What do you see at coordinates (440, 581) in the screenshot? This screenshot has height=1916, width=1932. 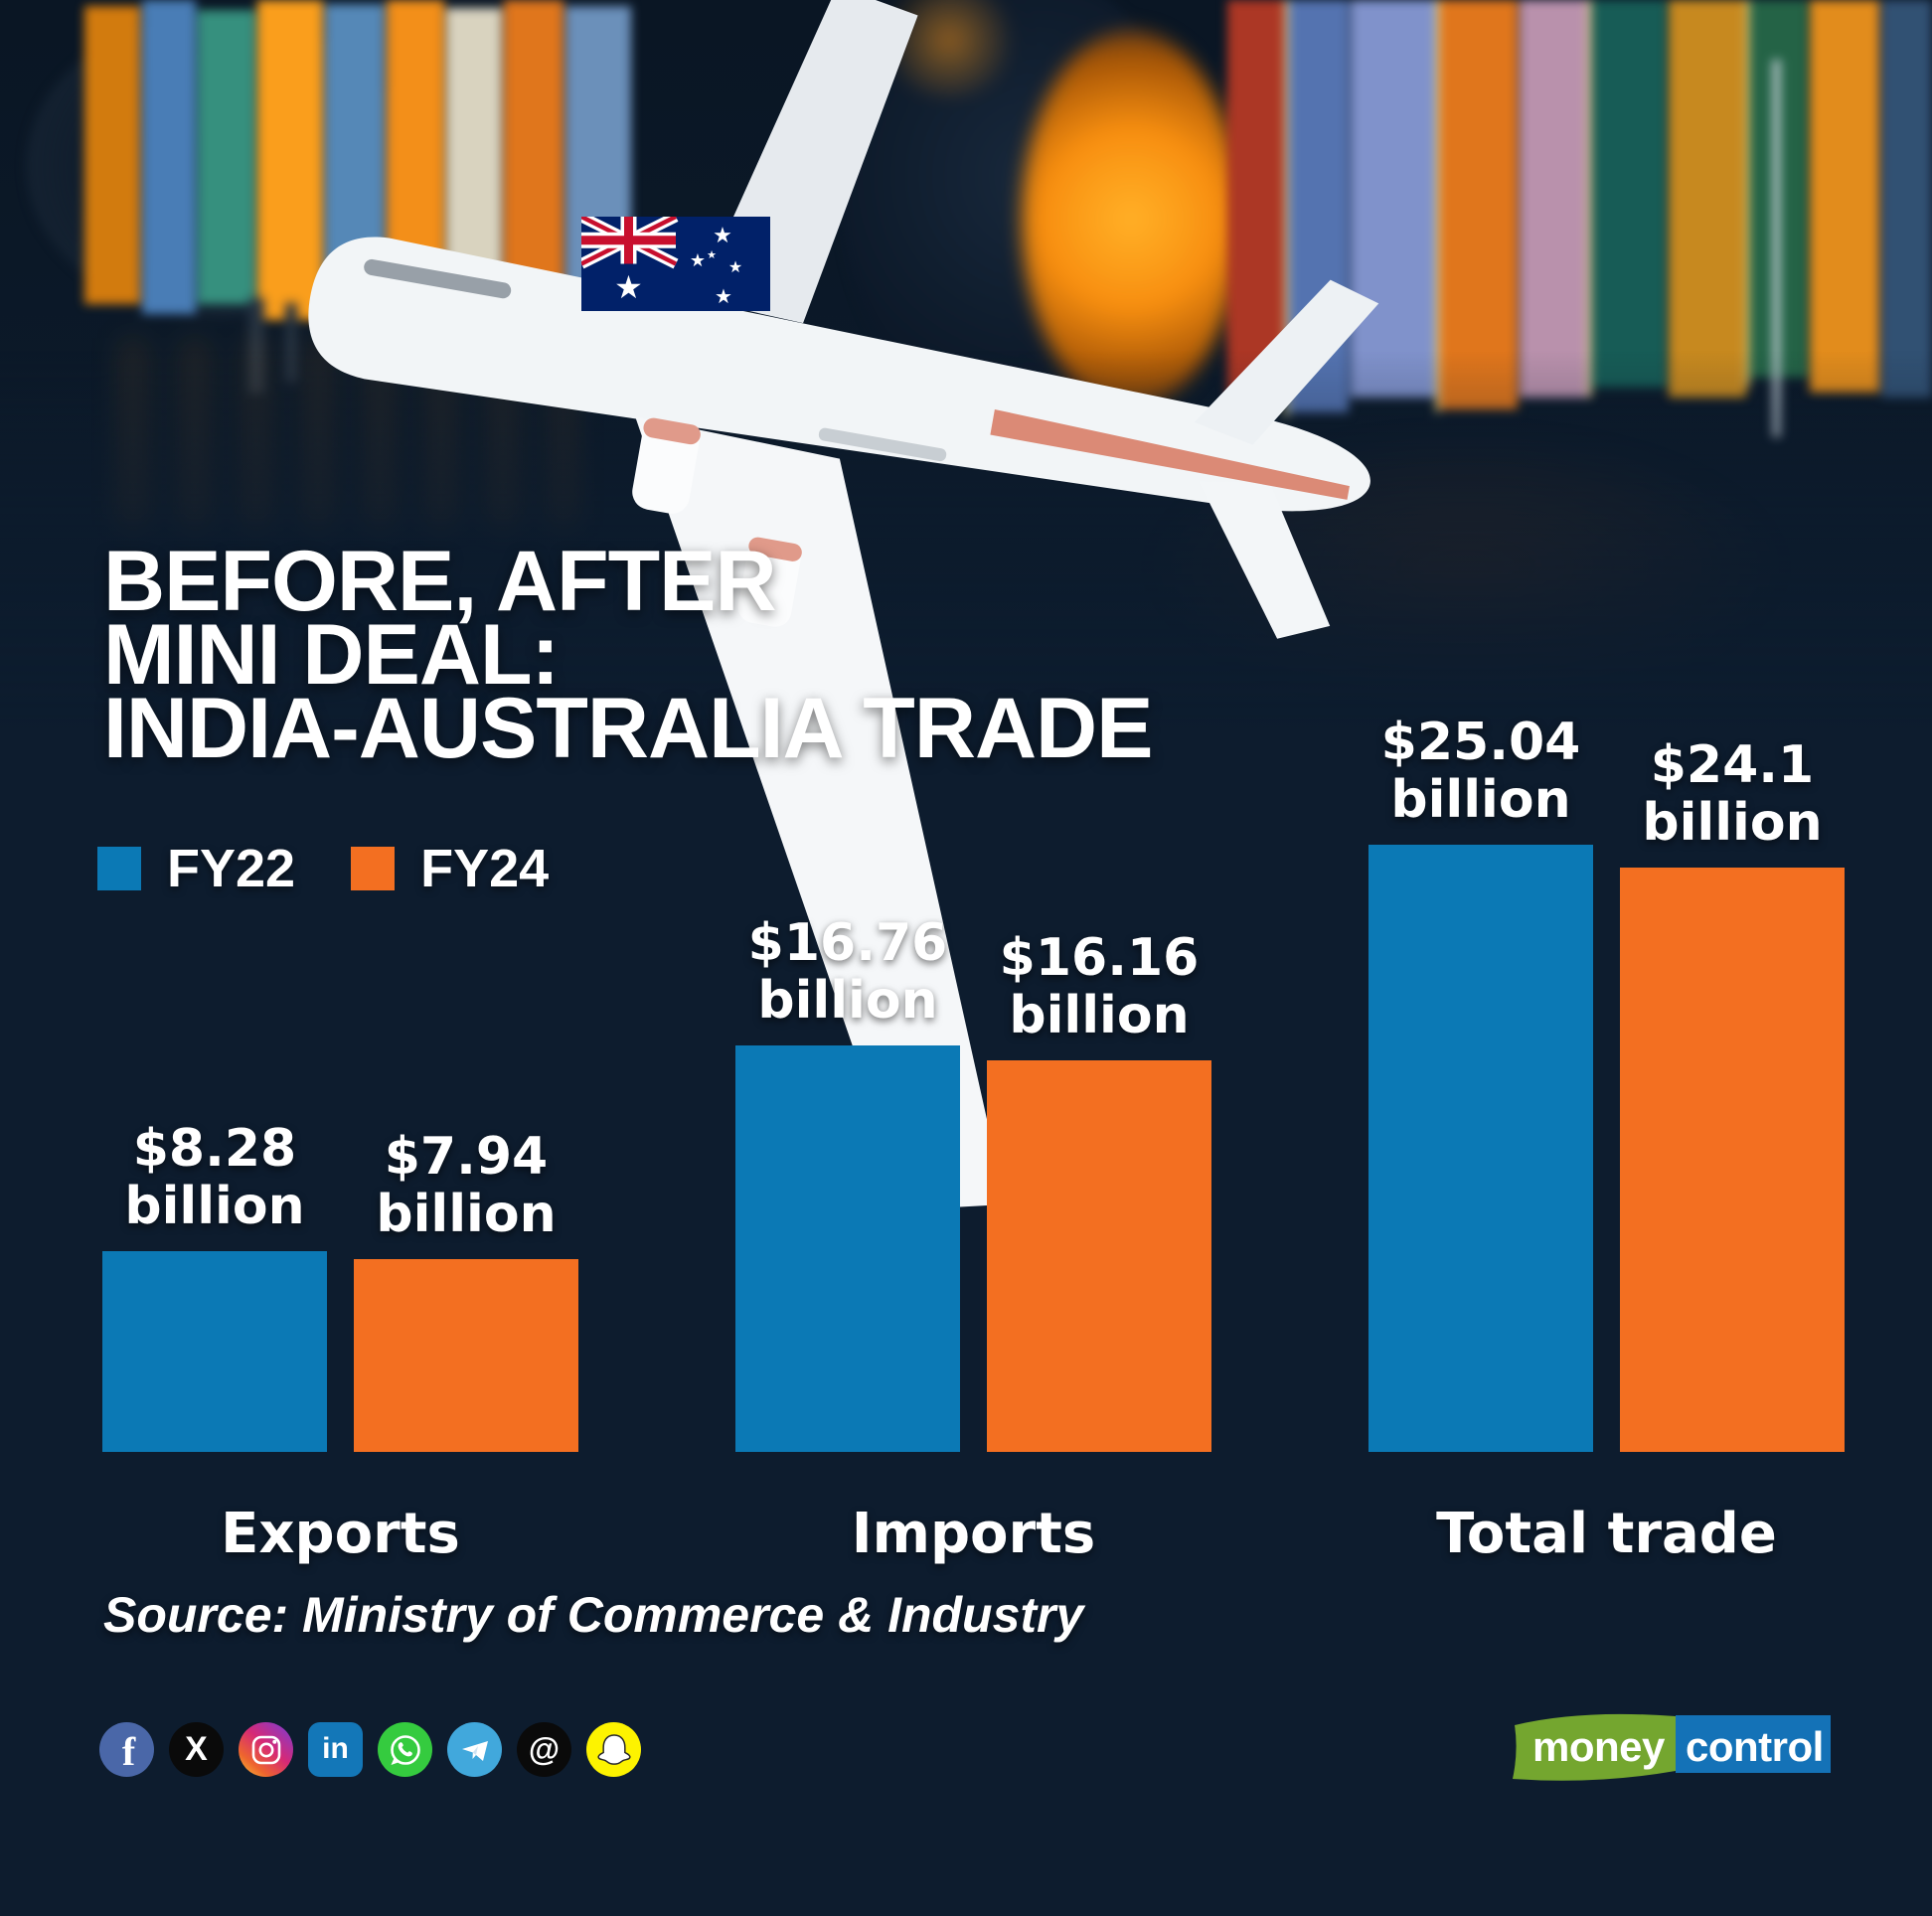 I see `title-line-1: BEFORE, AFTER` at bounding box center [440, 581].